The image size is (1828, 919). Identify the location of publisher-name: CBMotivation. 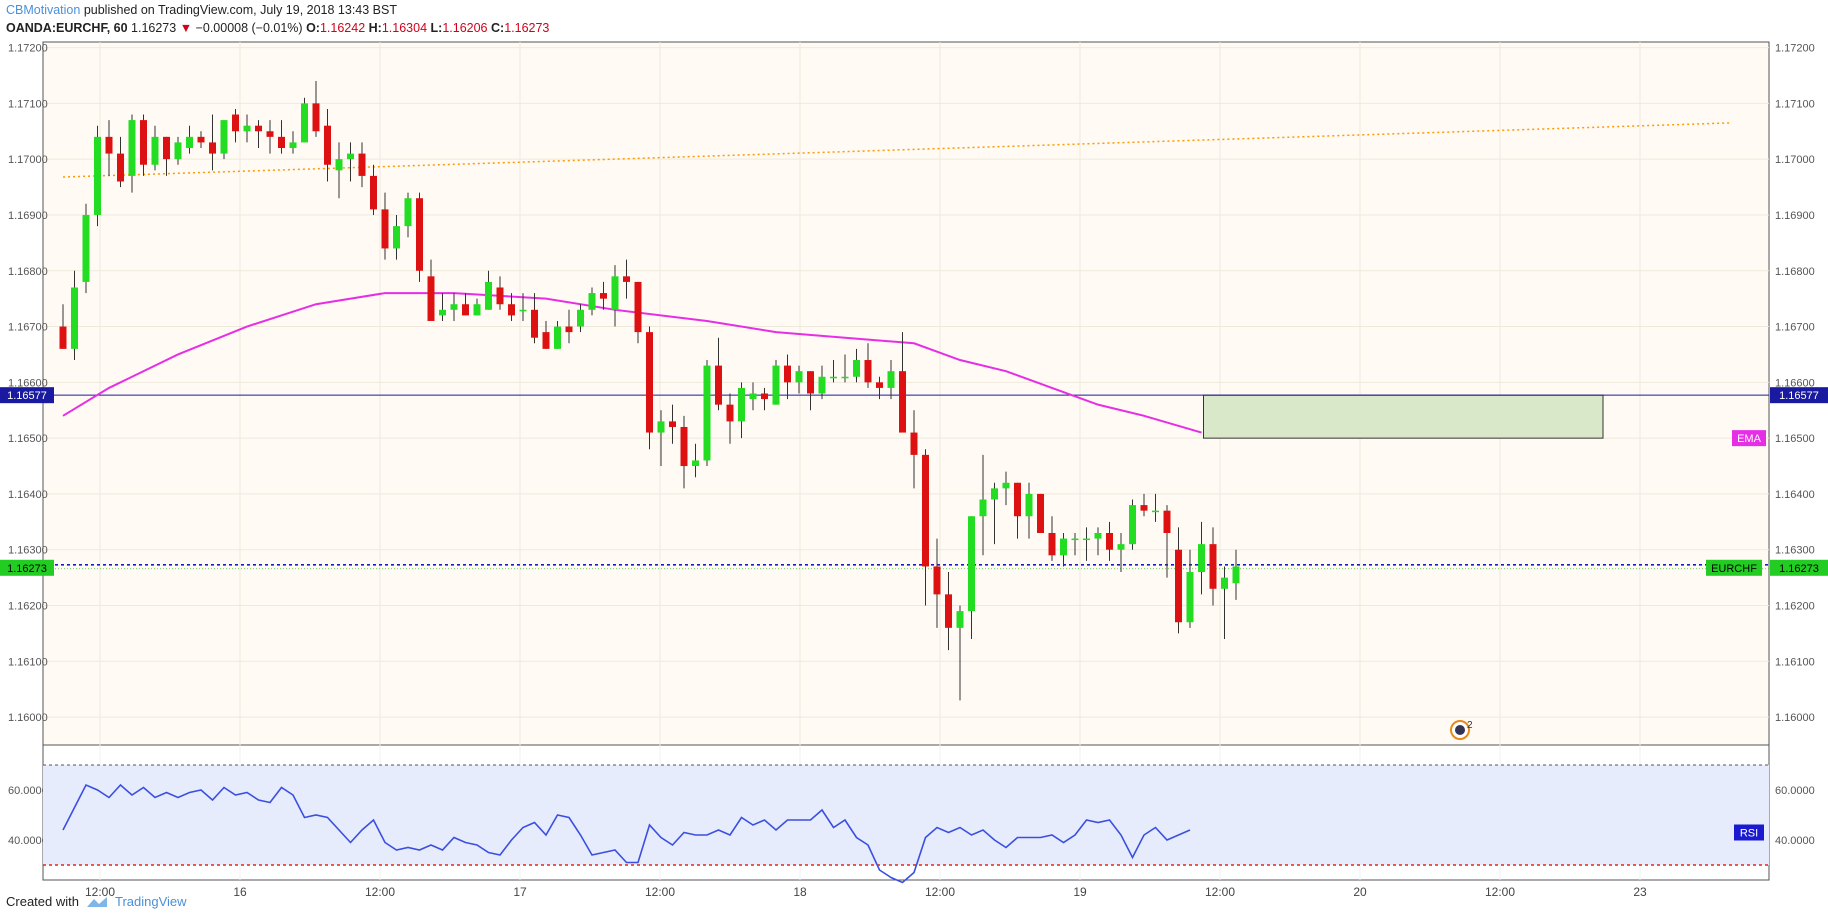
(43, 10).